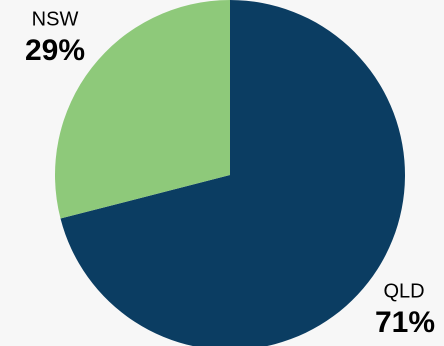 The height and width of the screenshot is (346, 444). What do you see at coordinates (403, 291) in the screenshot?
I see `slice-category-label: QLD` at bounding box center [403, 291].